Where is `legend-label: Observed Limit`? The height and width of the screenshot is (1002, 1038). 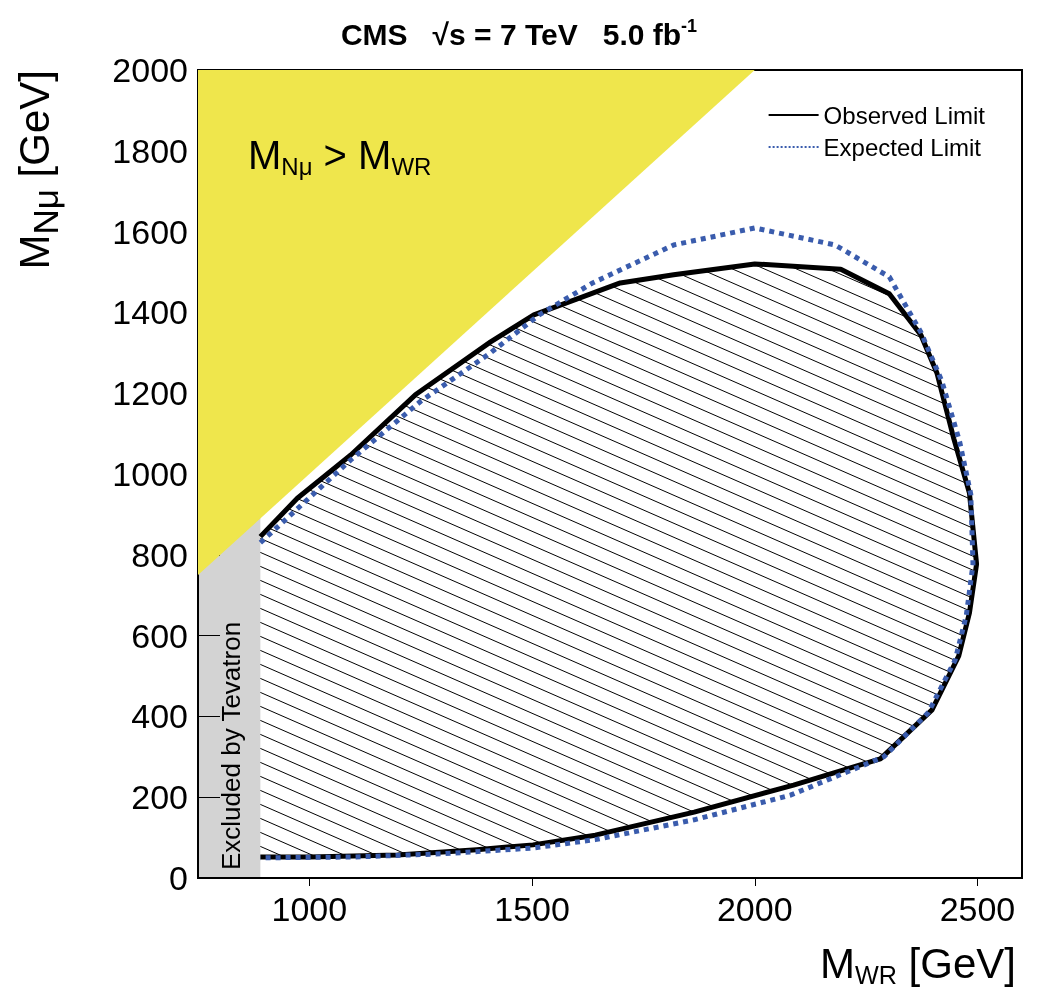
legend-label: Observed Limit is located at coordinates (904, 115).